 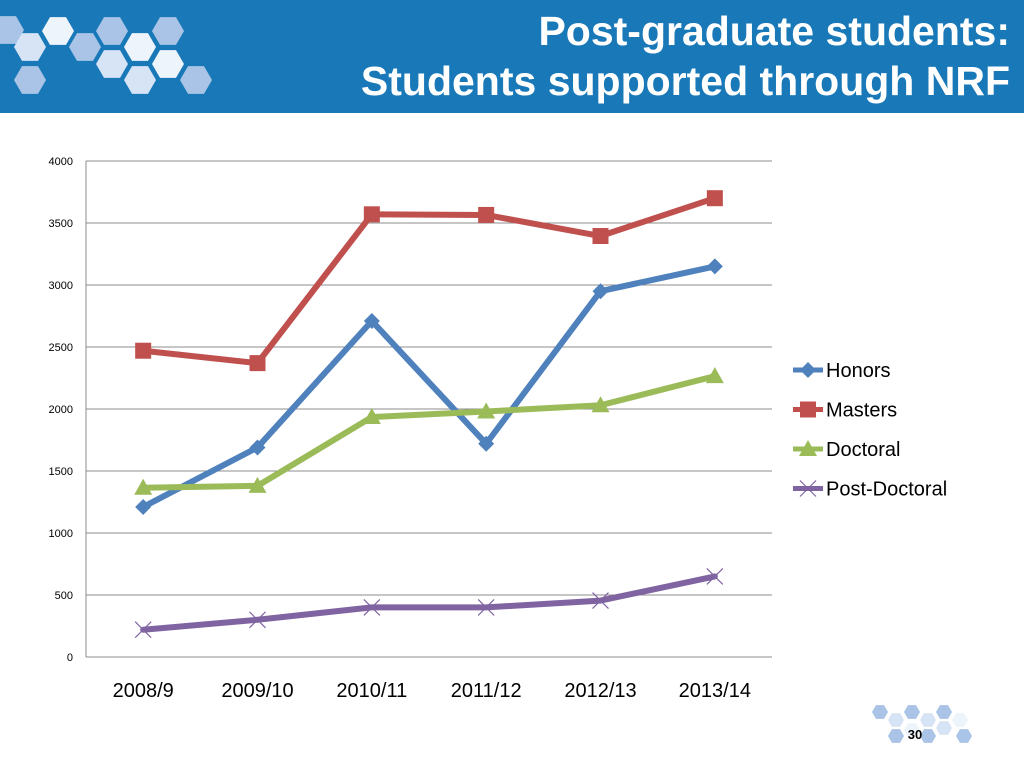 I want to click on y-tick-label: 1000, so click(x=61, y=534).